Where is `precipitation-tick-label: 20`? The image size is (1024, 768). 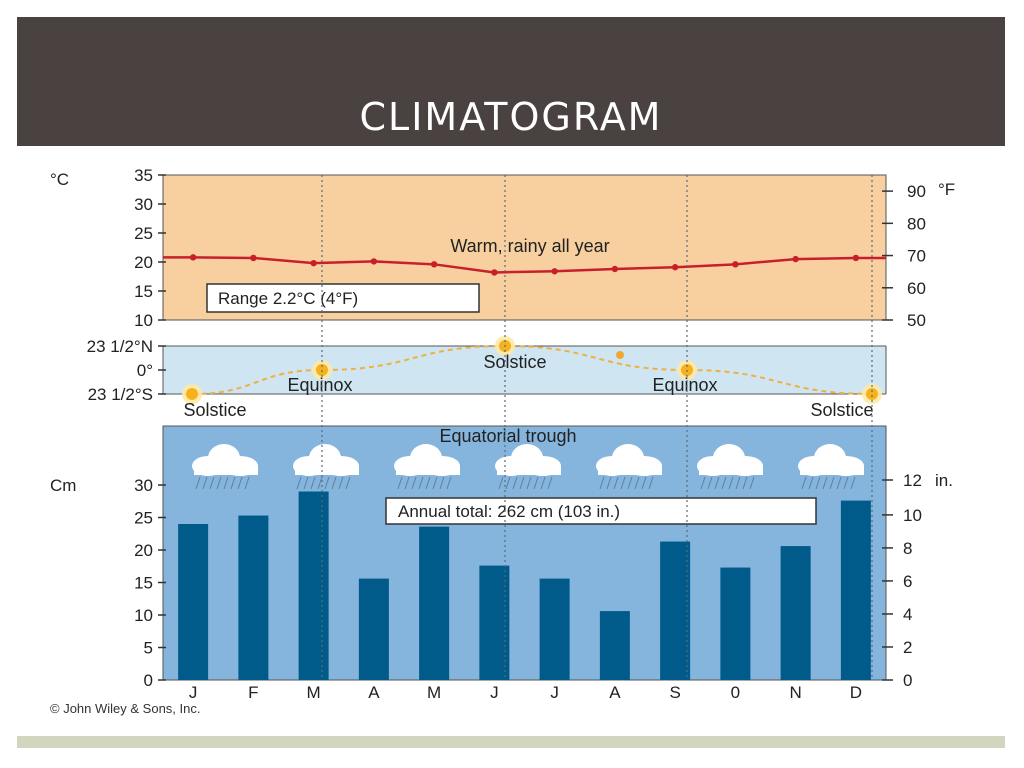 precipitation-tick-label: 20 is located at coordinates (143, 550).